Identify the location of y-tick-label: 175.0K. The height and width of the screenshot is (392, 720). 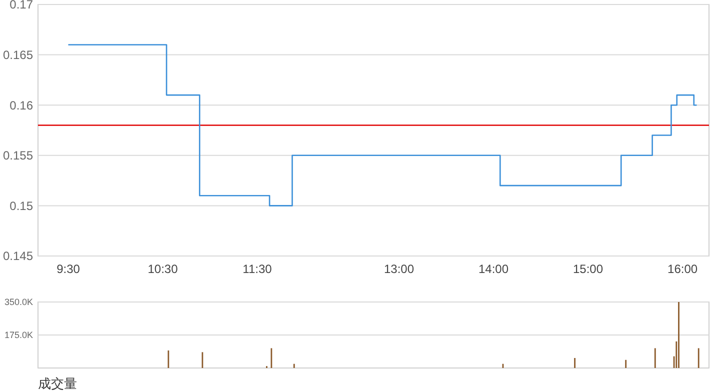
(18, 335).